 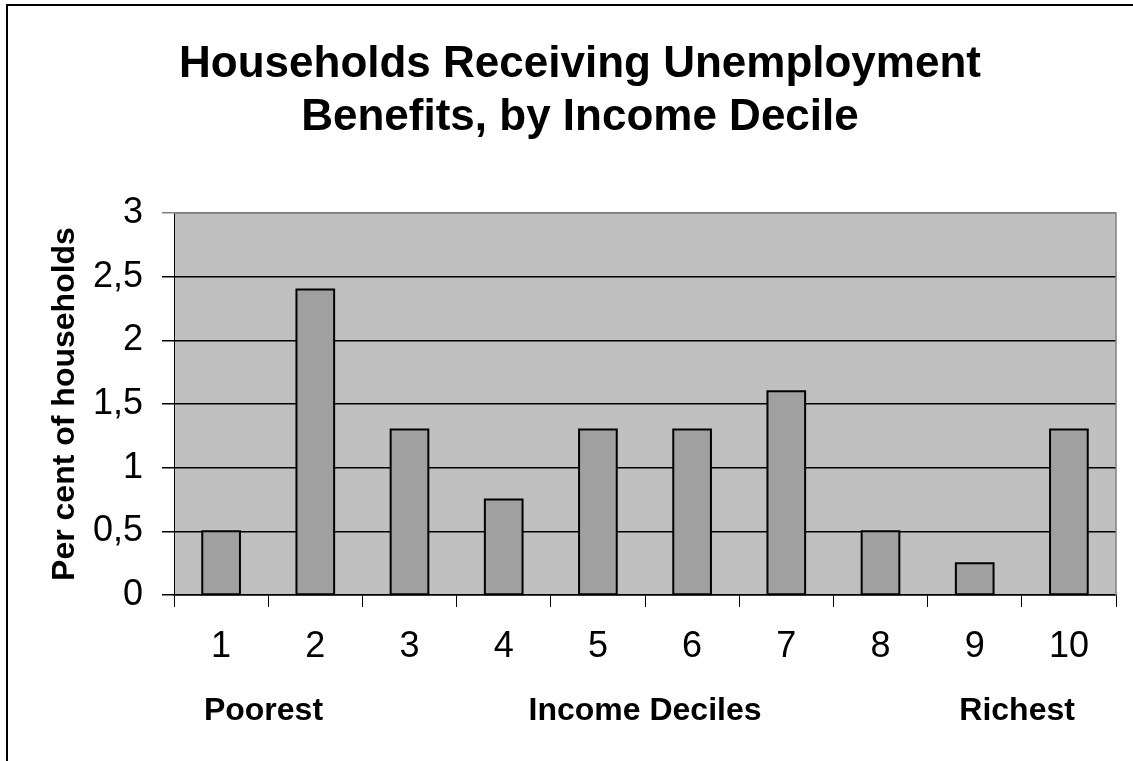 I want to click on chart-title: Households Receiving Unemployment Benefits, by Income Decile, so click(x=580, y=88).